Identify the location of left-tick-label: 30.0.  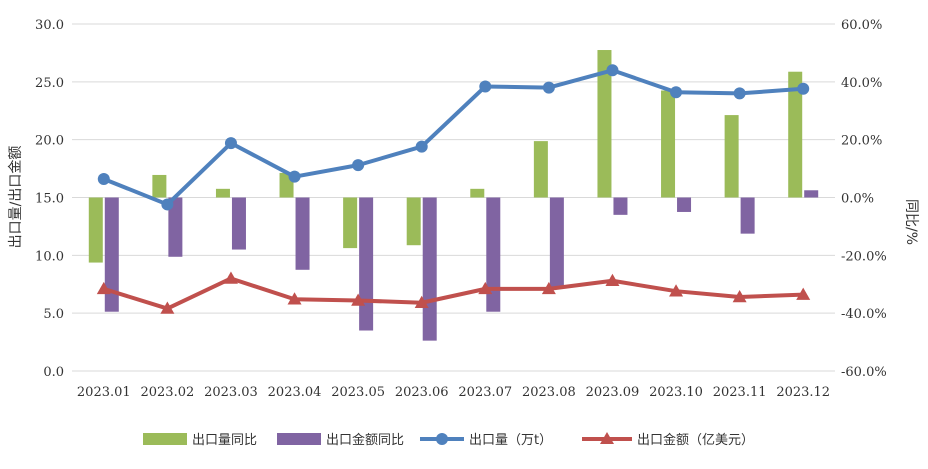
(49, 25).